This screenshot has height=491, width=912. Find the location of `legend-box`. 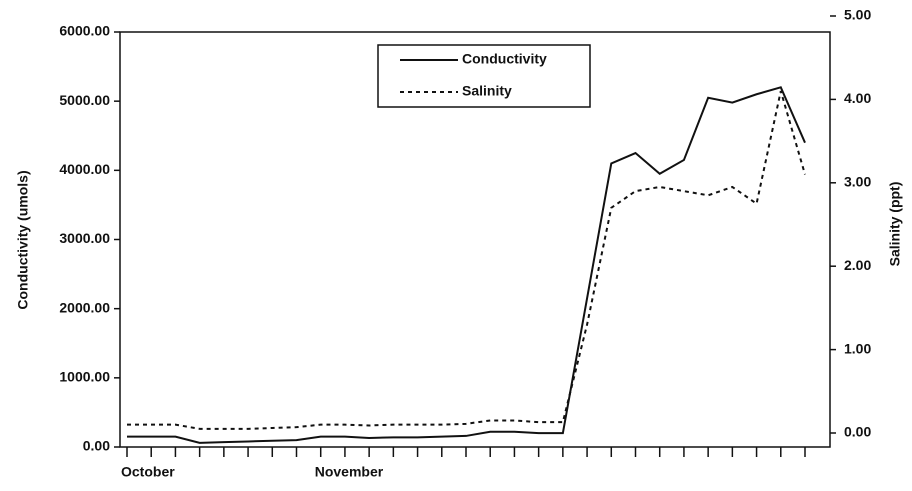

legend-box is located at coordinates (484, 76).